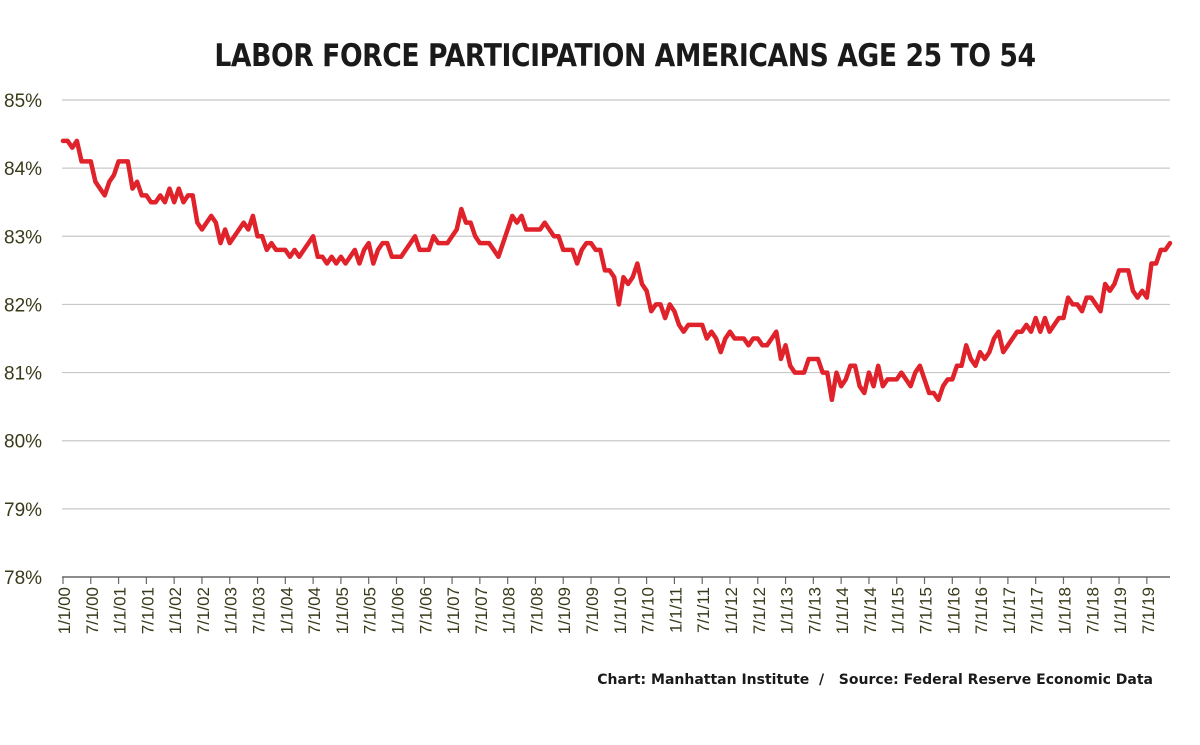 This screenshot has height=745, width=1200. What do you see at coordinates (23, 305) in the screenshot?
I see `y-tick-label: 82%` at bounding box center [23, 305].